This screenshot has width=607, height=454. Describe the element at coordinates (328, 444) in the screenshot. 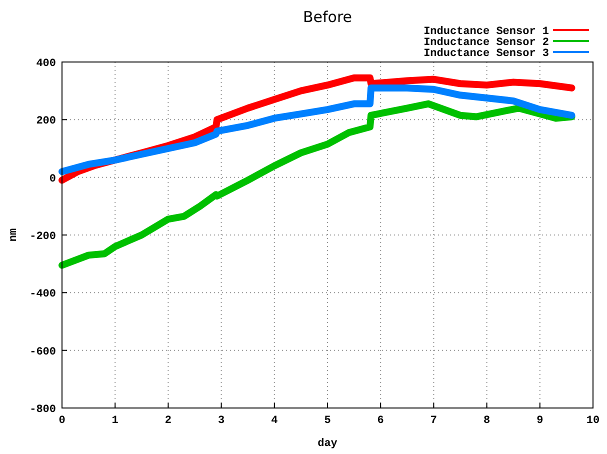

I see `x-axis-title: day` at that location.